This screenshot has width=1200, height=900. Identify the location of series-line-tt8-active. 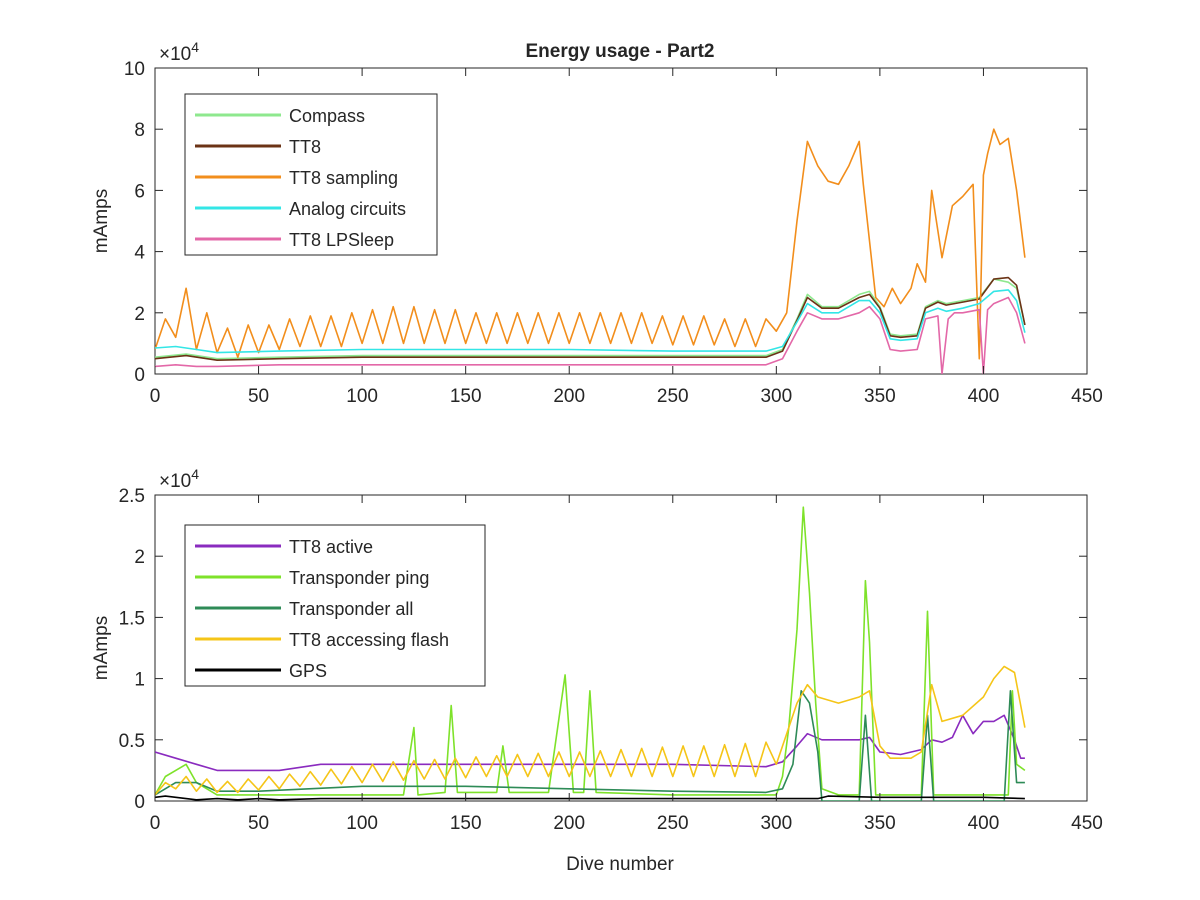
(590, 743).